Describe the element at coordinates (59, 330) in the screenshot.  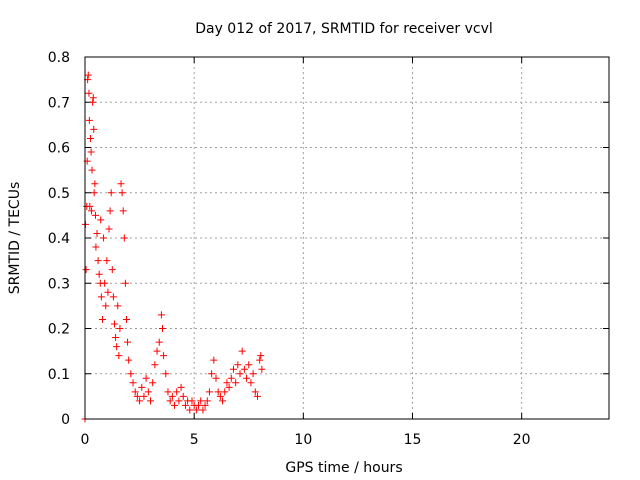
I see `y-tick-label: 0.2` at that location.